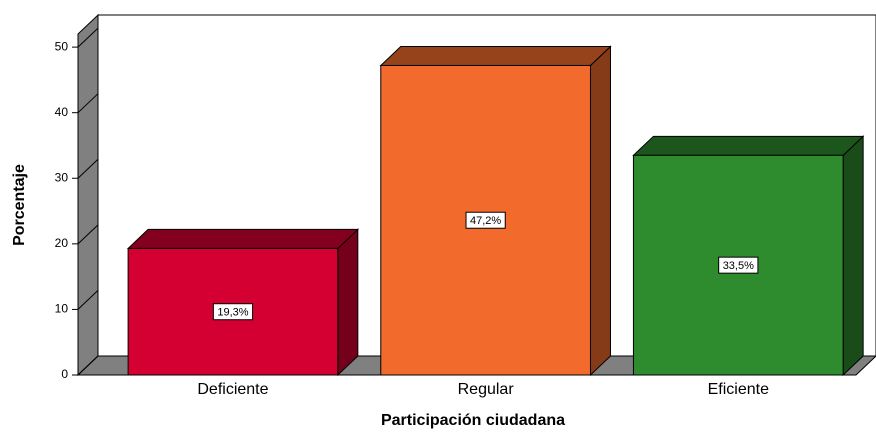 This screenshot has height=432, width=876. Describe the element at coordinates (19, 205) in the screenshot. I see `y-axis-title: Porcentaje` at that location.